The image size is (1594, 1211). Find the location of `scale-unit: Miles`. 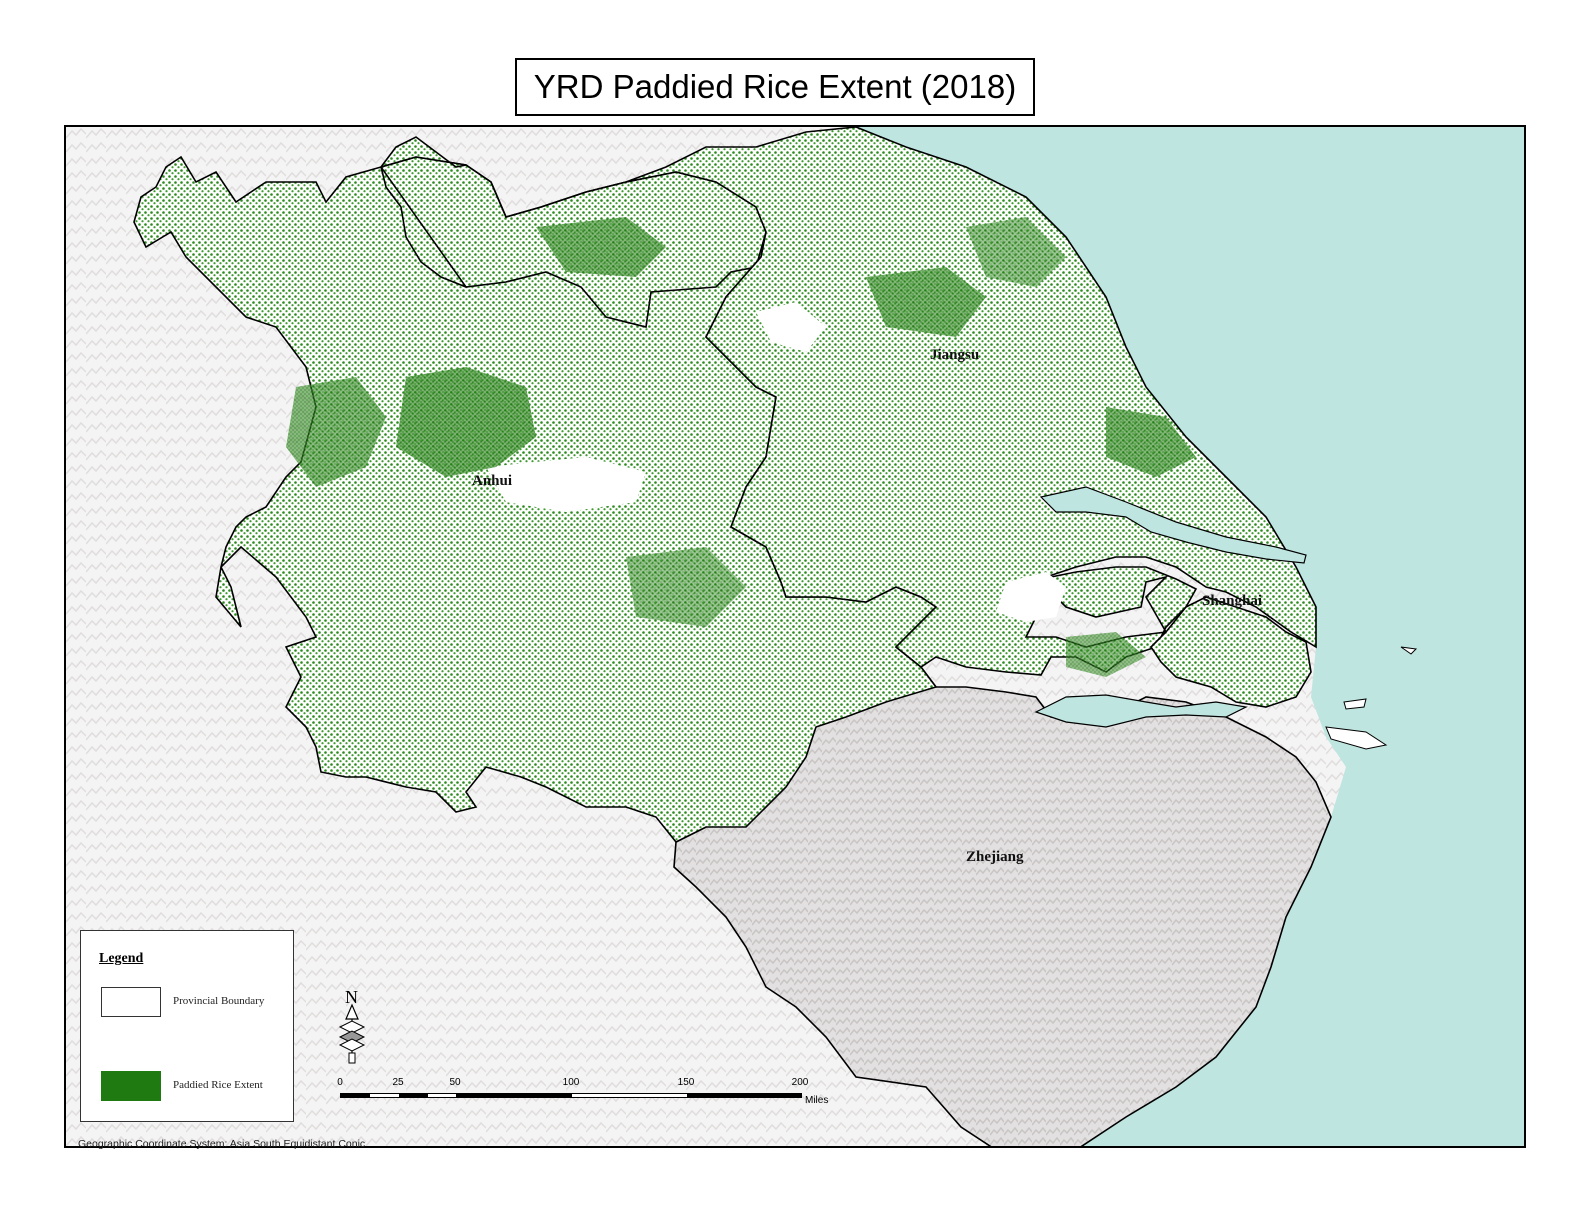

scale-unit: Miles is located at coordinates (817, 1100).